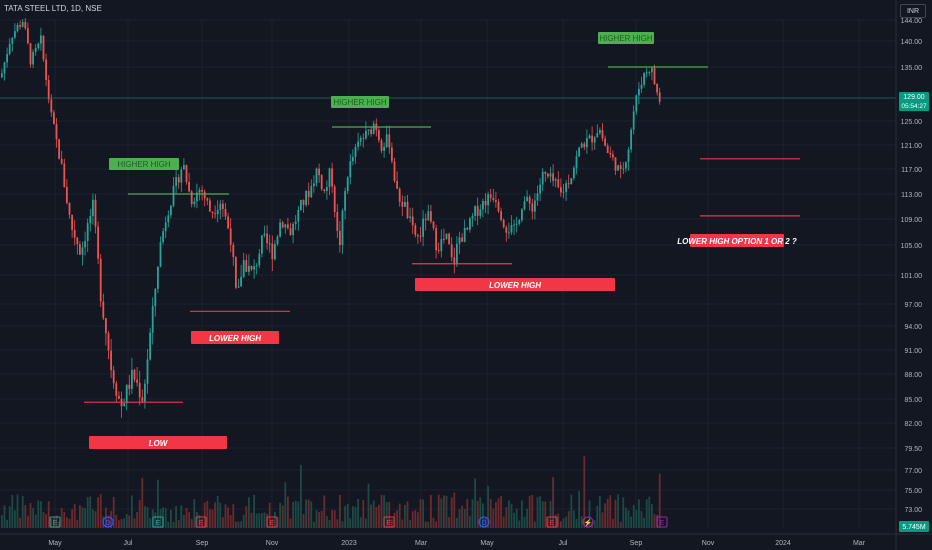 The image size is (932, 550). I want to click on marker-glyph: E, so click(201, 523).